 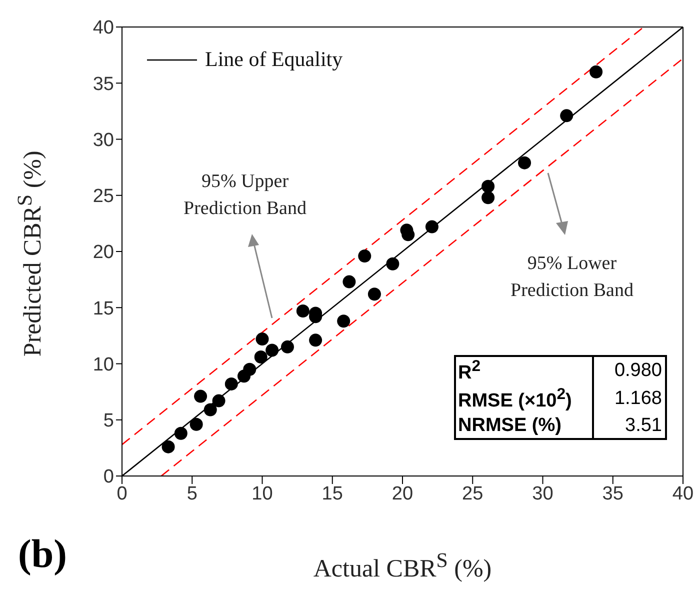 I want to click on y-tick-label: 0, so click(x=108, y=477).